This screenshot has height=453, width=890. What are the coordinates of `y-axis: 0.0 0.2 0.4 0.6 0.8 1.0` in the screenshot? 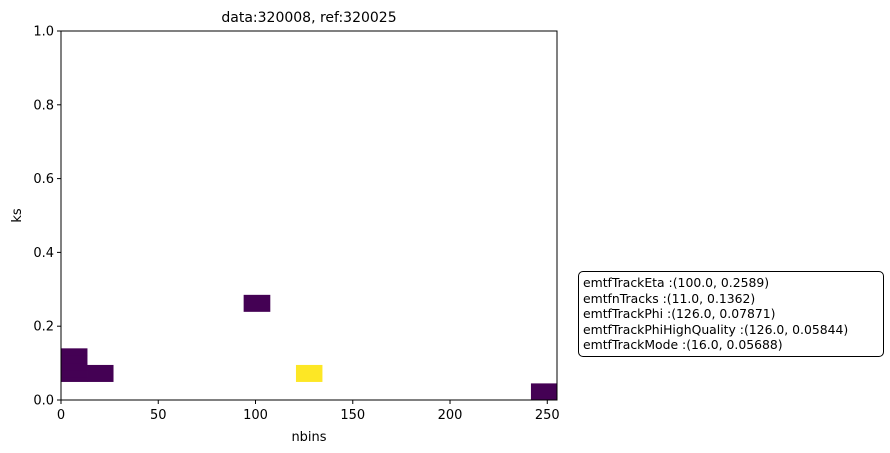 It's located at (47, 217).